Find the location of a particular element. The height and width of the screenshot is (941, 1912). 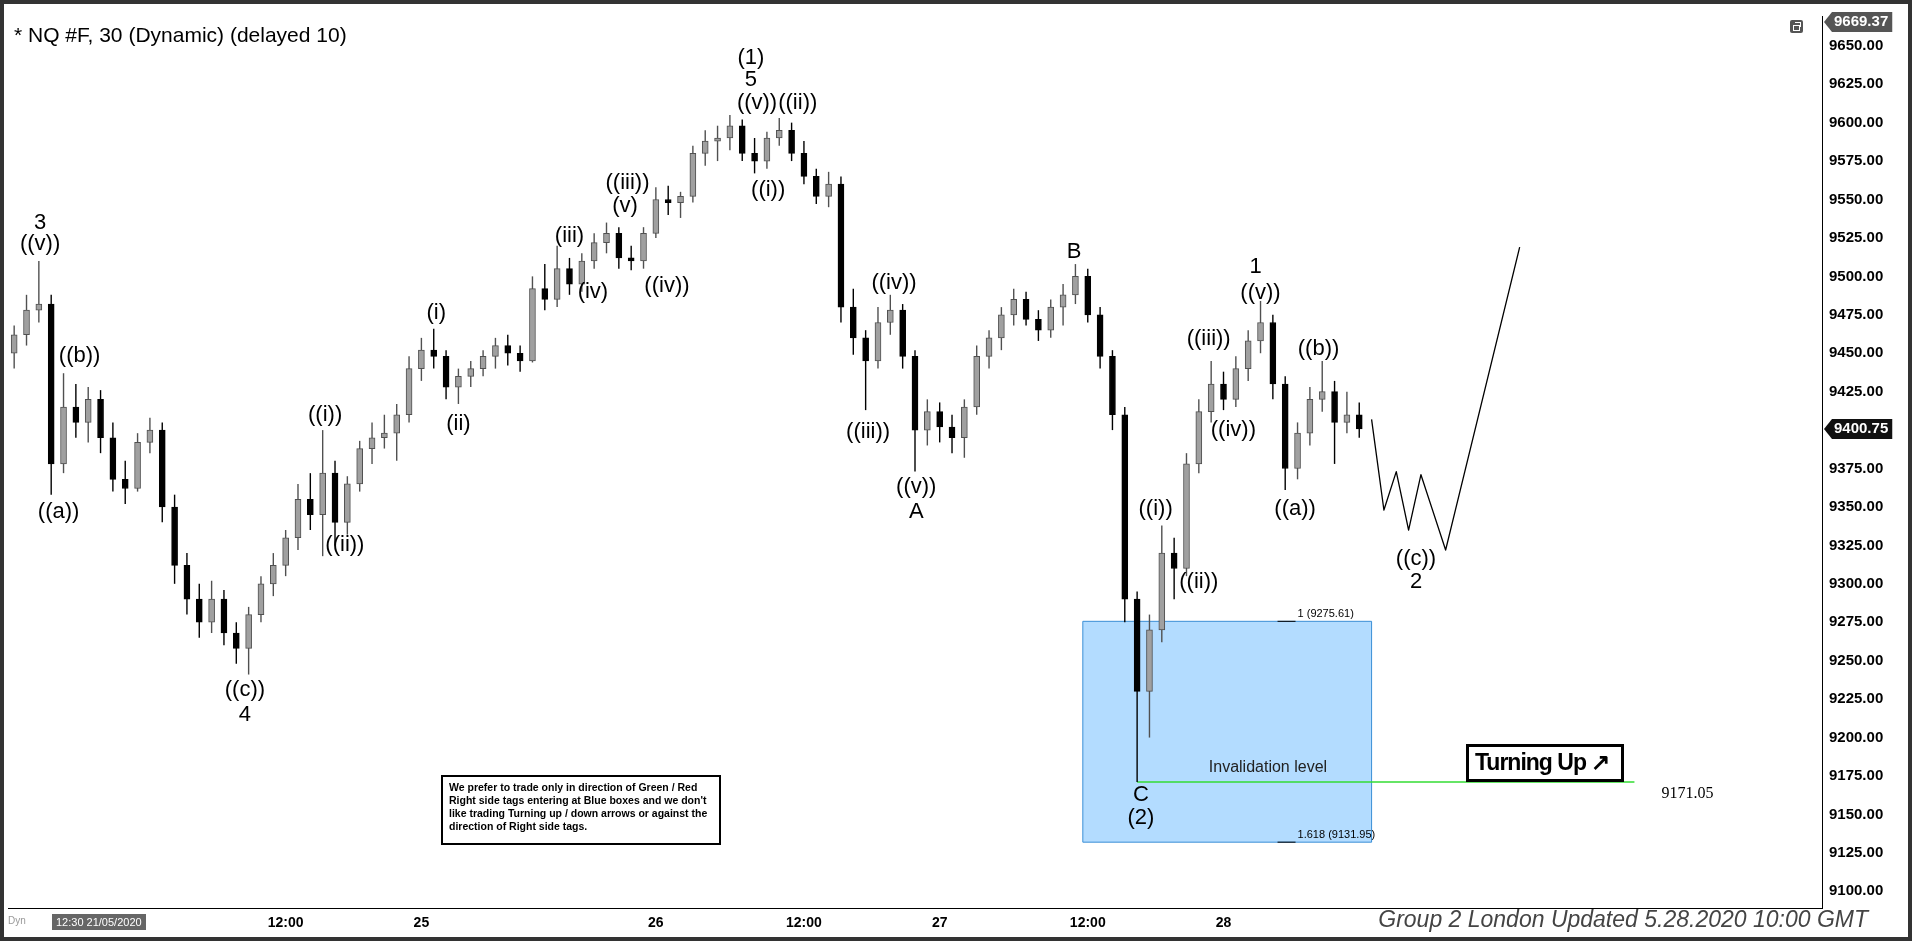

y-tick-label: 9300.00 is located at coordinates (1856, 582).